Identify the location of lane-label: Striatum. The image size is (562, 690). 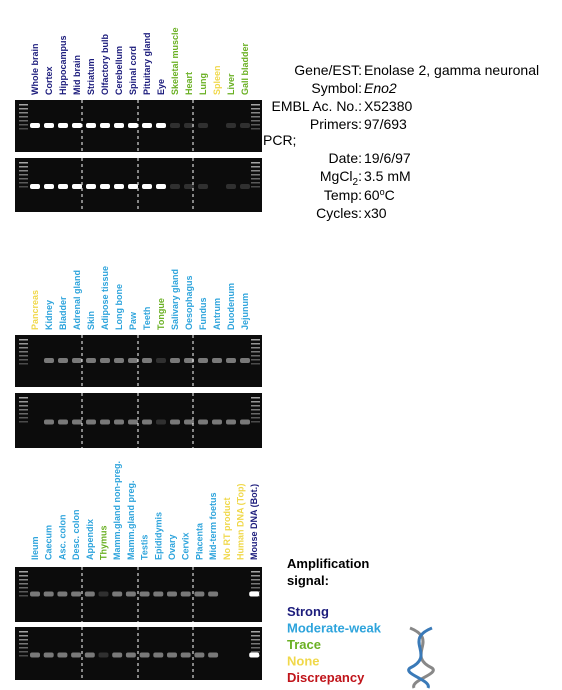
(91, 76).